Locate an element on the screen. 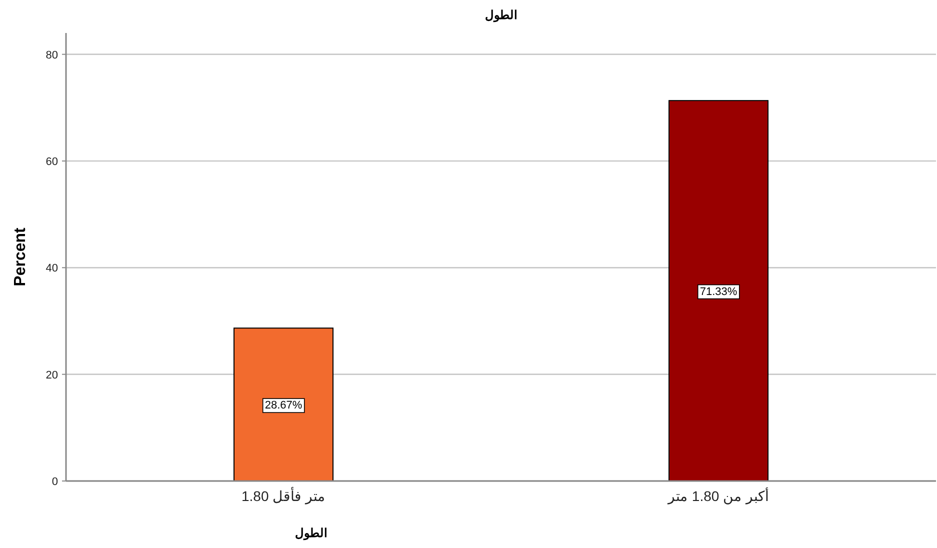 This screenshot has height=548, width=937. y-tick-label: 0 is located at coordinates (55, 482).